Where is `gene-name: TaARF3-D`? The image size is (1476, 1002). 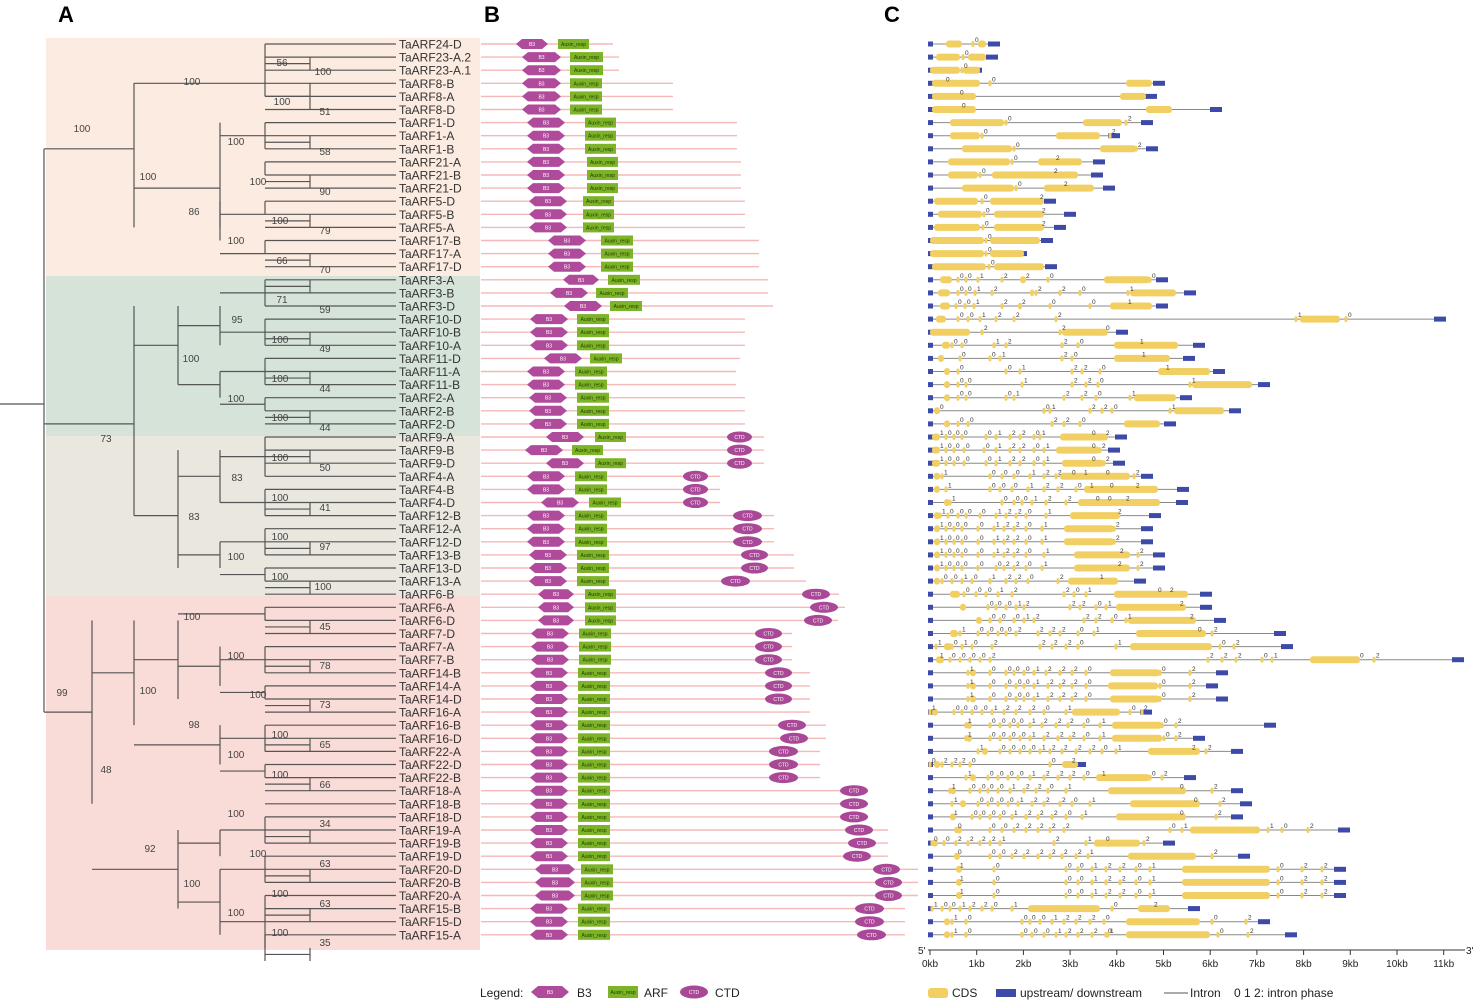 gene-name: TaARF3-D is located at coordinates (427, 307).